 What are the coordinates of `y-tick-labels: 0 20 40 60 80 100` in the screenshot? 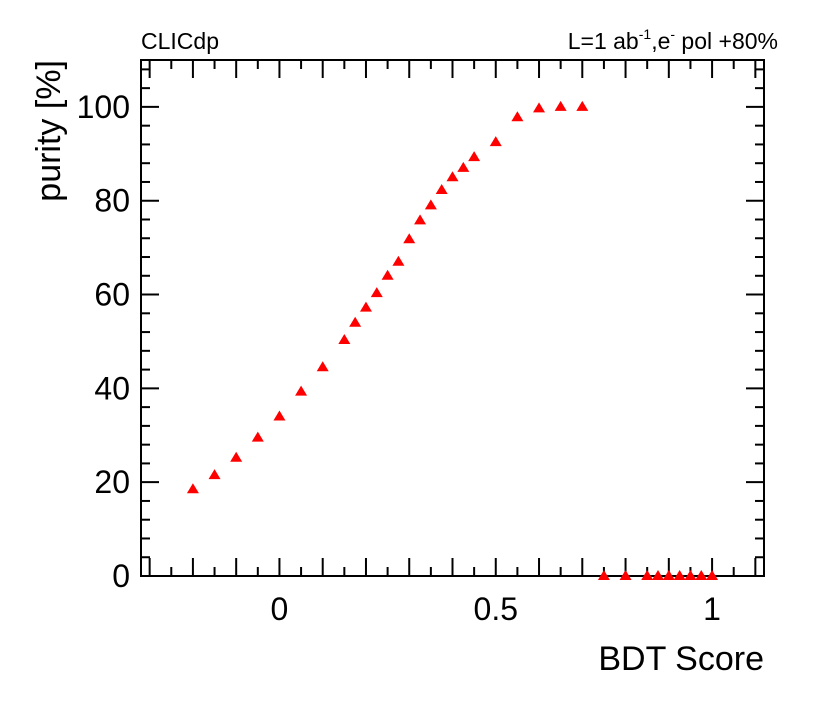 It's located at (103, 341).